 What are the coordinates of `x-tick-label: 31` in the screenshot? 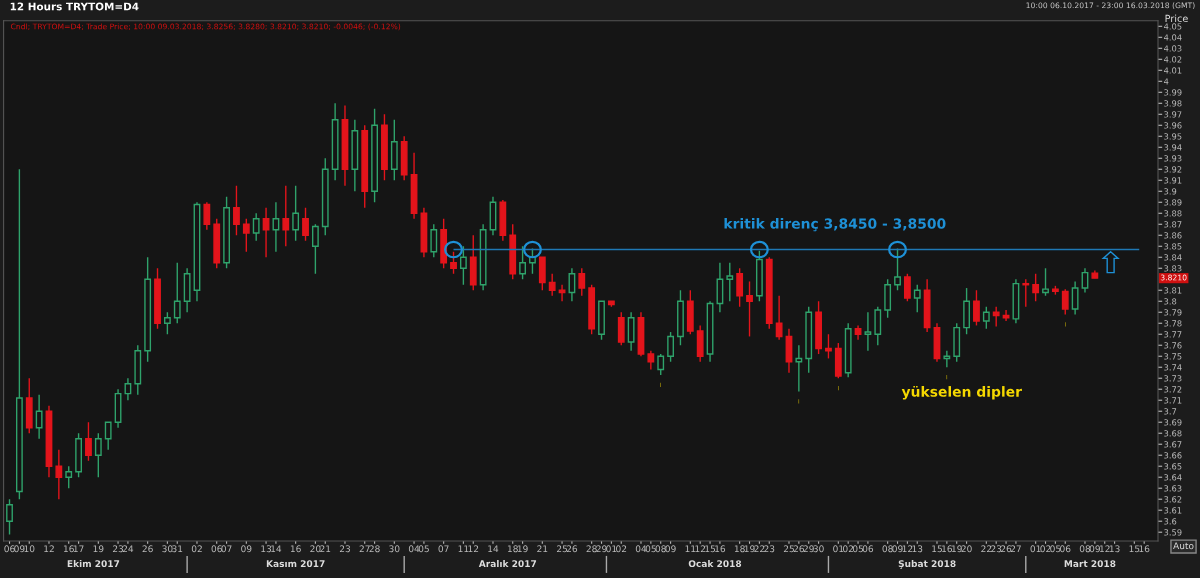 It's located at (177, 549).